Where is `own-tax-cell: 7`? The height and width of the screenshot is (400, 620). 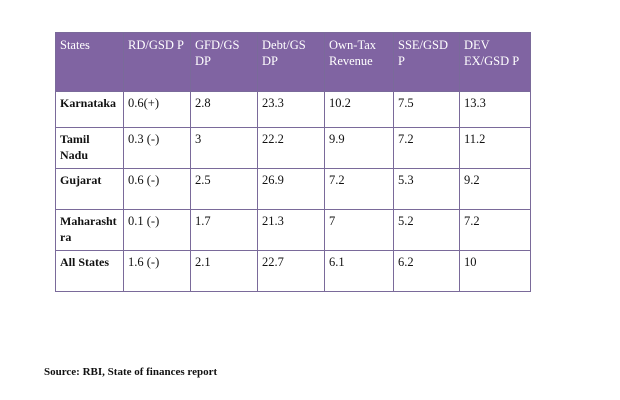
own-tax-cell: 7 is located at coordinates (359, 230).